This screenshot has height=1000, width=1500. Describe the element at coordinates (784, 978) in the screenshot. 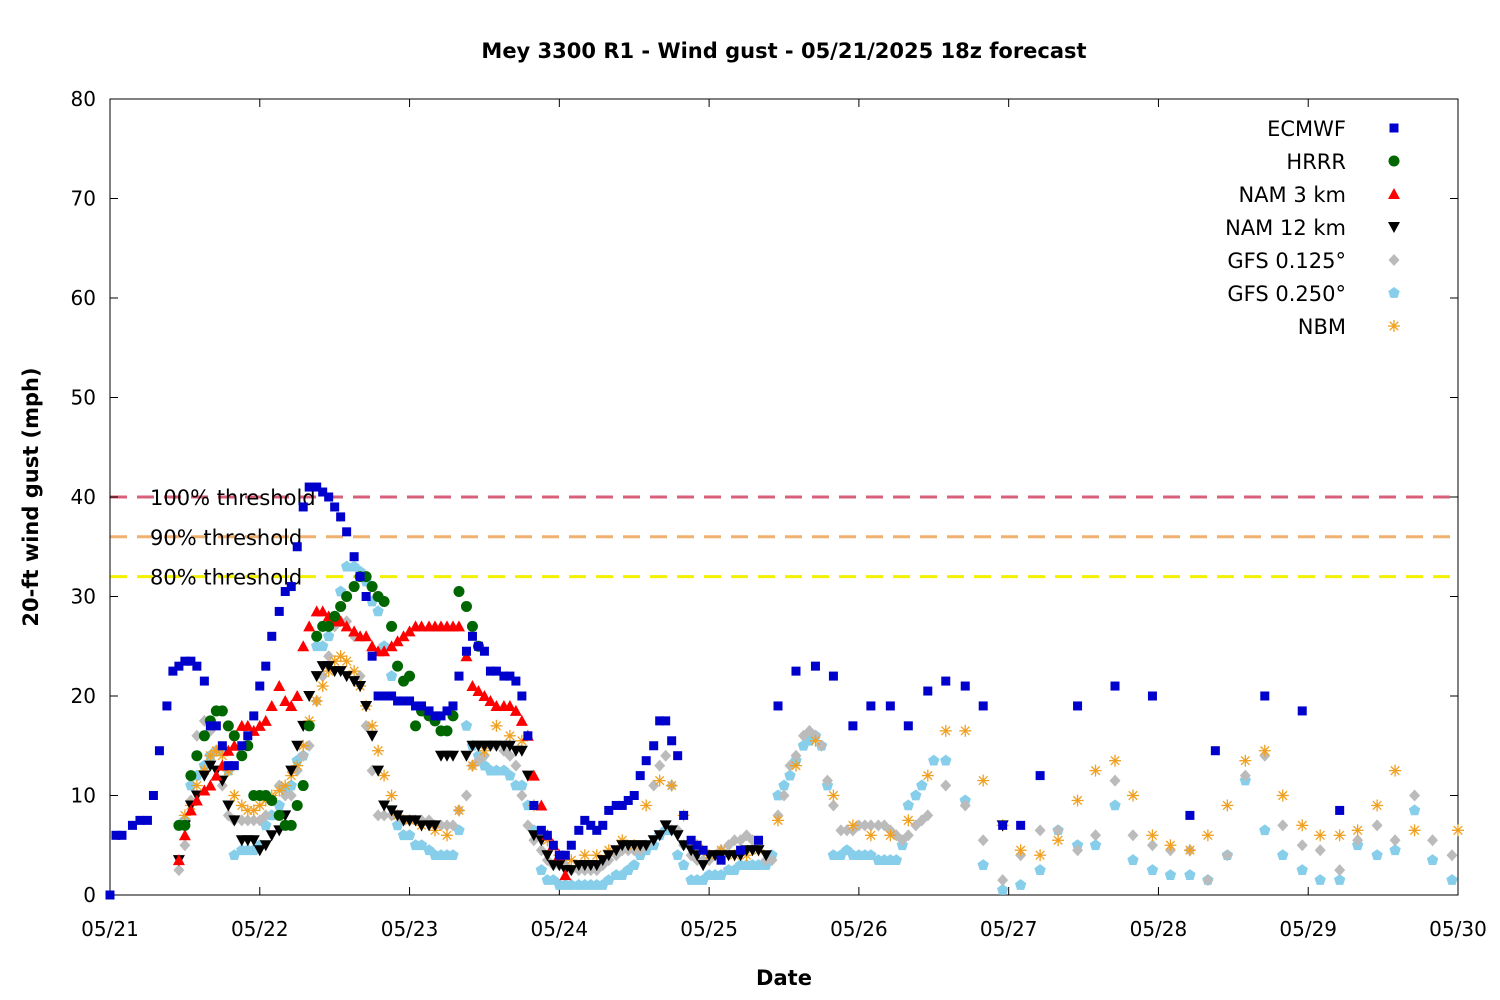

I see `x-axis-label: Date` at that location.